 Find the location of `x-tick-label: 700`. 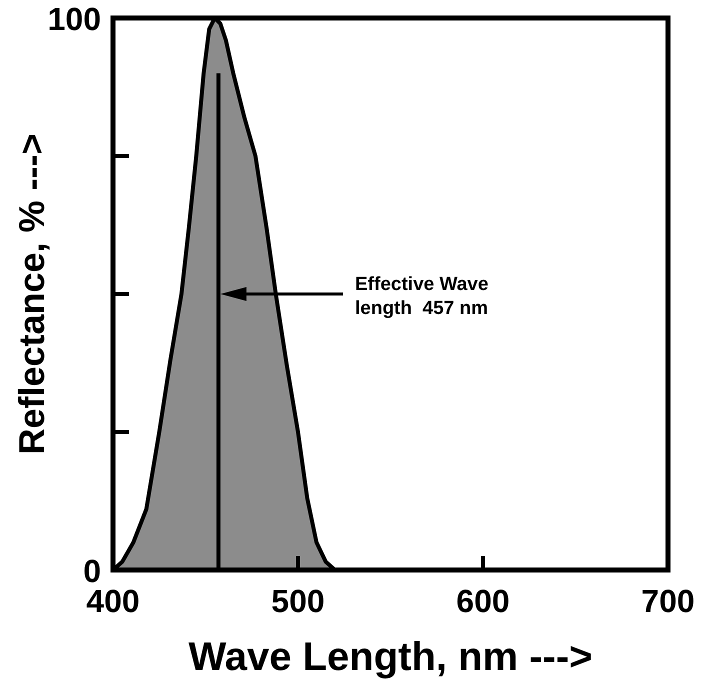

x-tick-label: 700 is located at coordinates (668, 601).